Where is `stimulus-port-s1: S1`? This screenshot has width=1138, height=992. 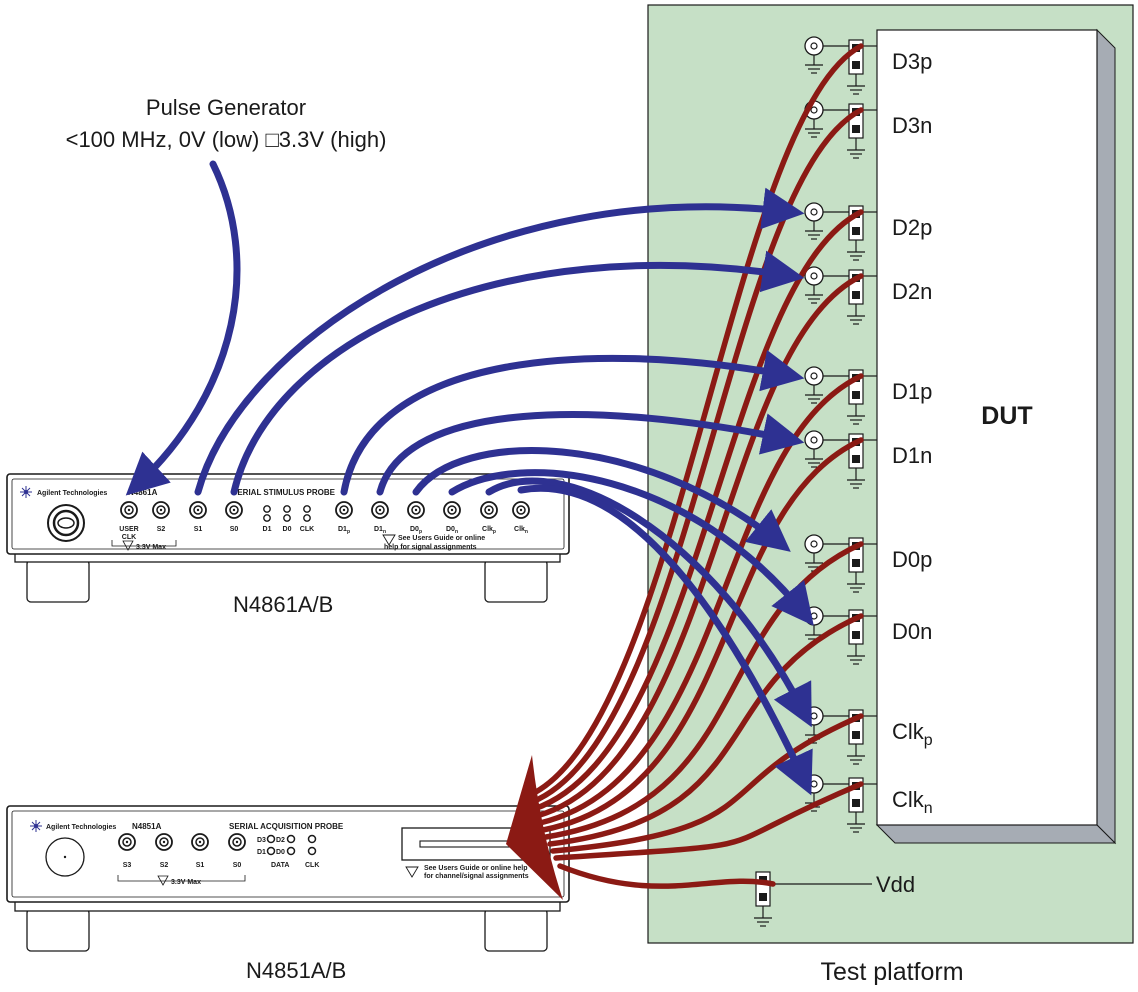
stimulus-port-s1: S1 is located at coordinates (198, 517).